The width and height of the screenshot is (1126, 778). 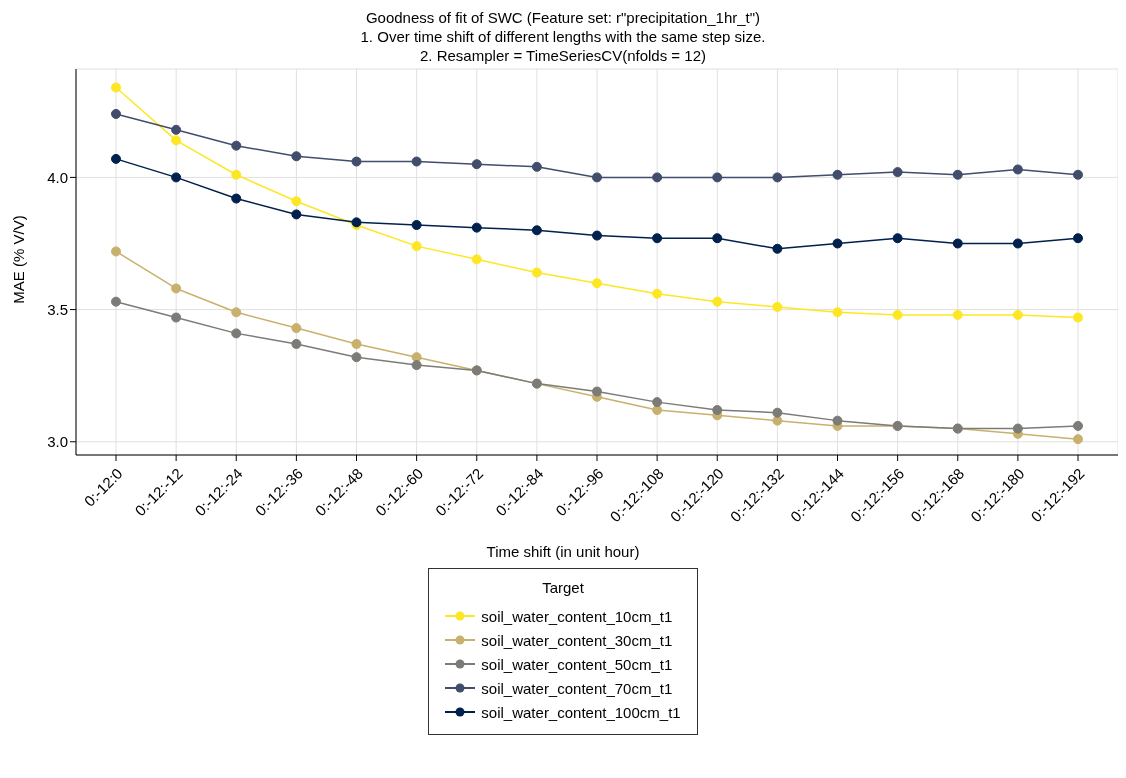 I want to click on legend-label: soil_water_content_100cm_t1, so click(x=581, y=712).